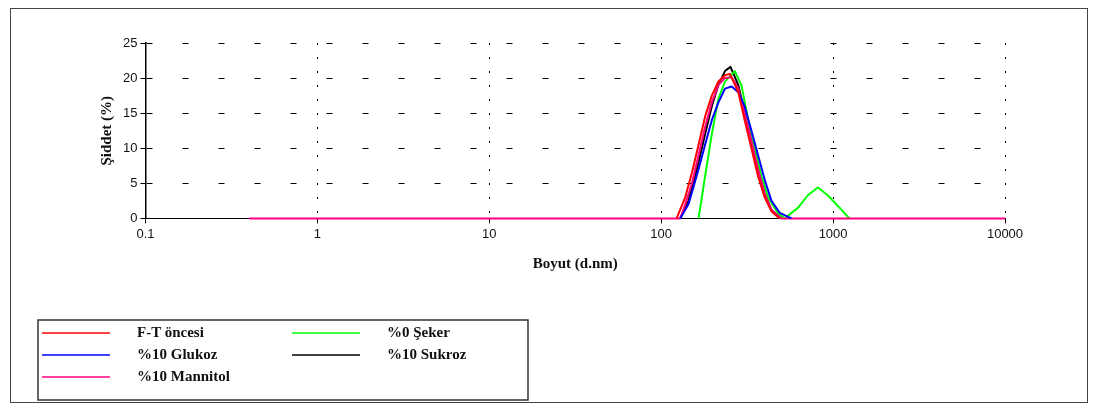  Describe the element at coordinates (177, 353) in the screenshot. I see `legend-label: %10 Glukoz` at that location.